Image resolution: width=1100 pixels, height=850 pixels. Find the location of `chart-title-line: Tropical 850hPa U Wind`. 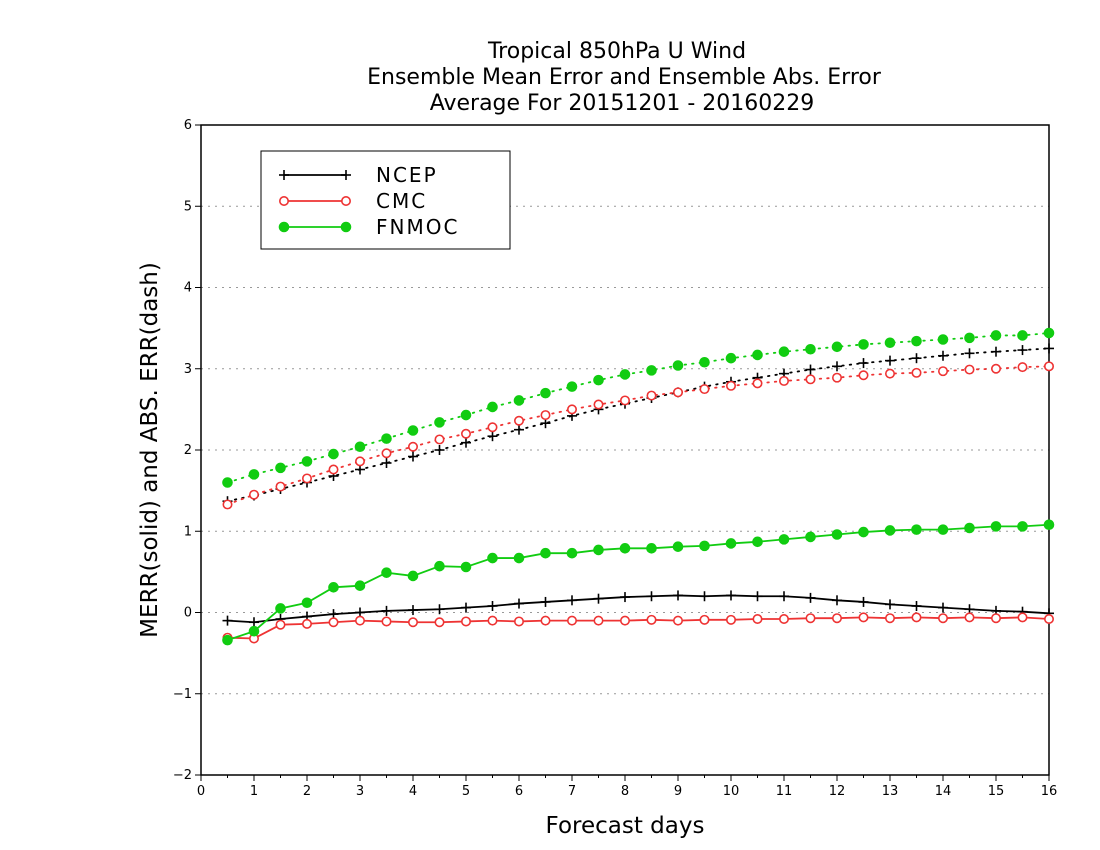

chart-title-line: Tropical 850hPa U Wind is located at coordinates (616, 51).